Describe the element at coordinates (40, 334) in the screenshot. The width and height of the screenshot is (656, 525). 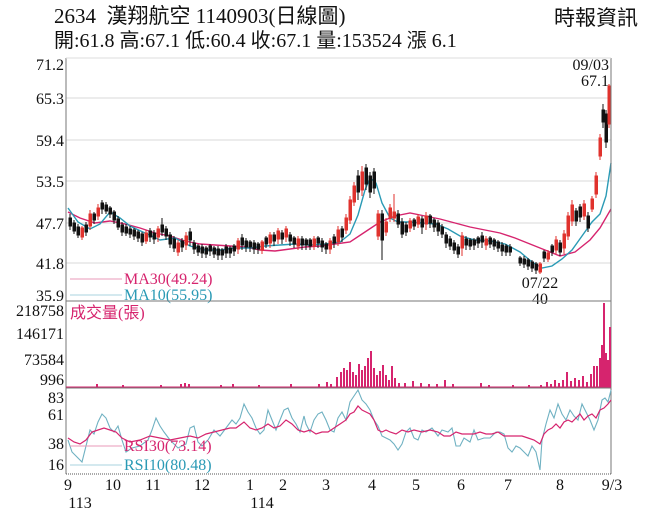
I see `volume-tick: 146171` at that location.